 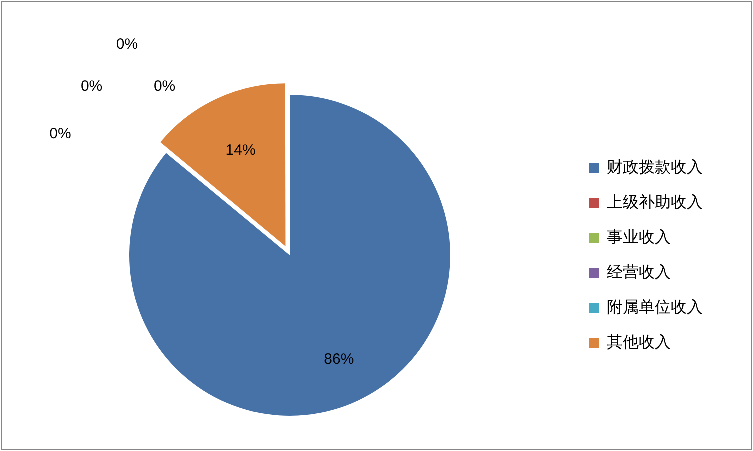 I want to click on legend-label: 事业收入, so click(x=639, y=237).